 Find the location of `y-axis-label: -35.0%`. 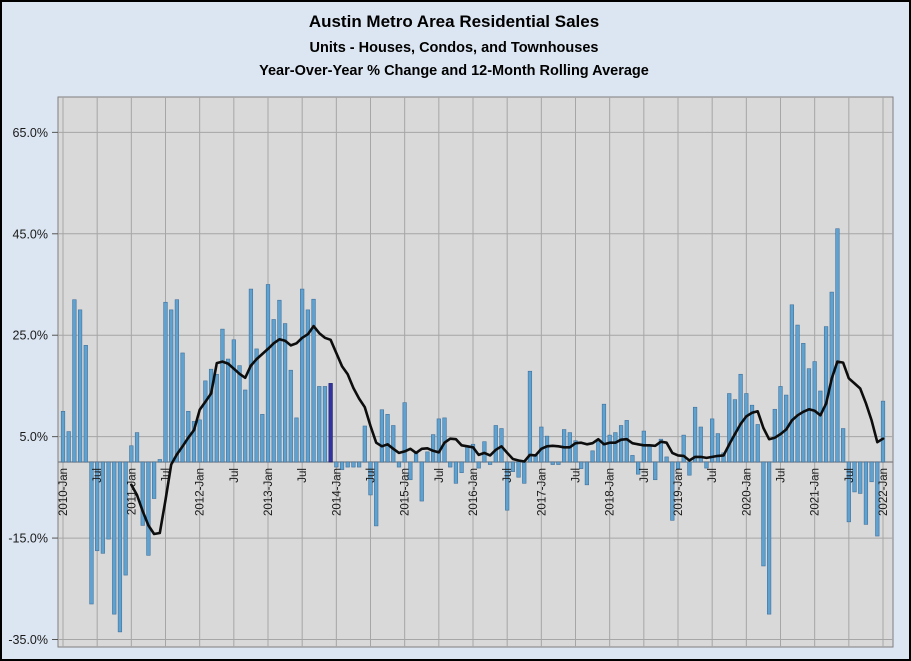

y-axis-label: -35.0% is located at coordinates (28, 640).